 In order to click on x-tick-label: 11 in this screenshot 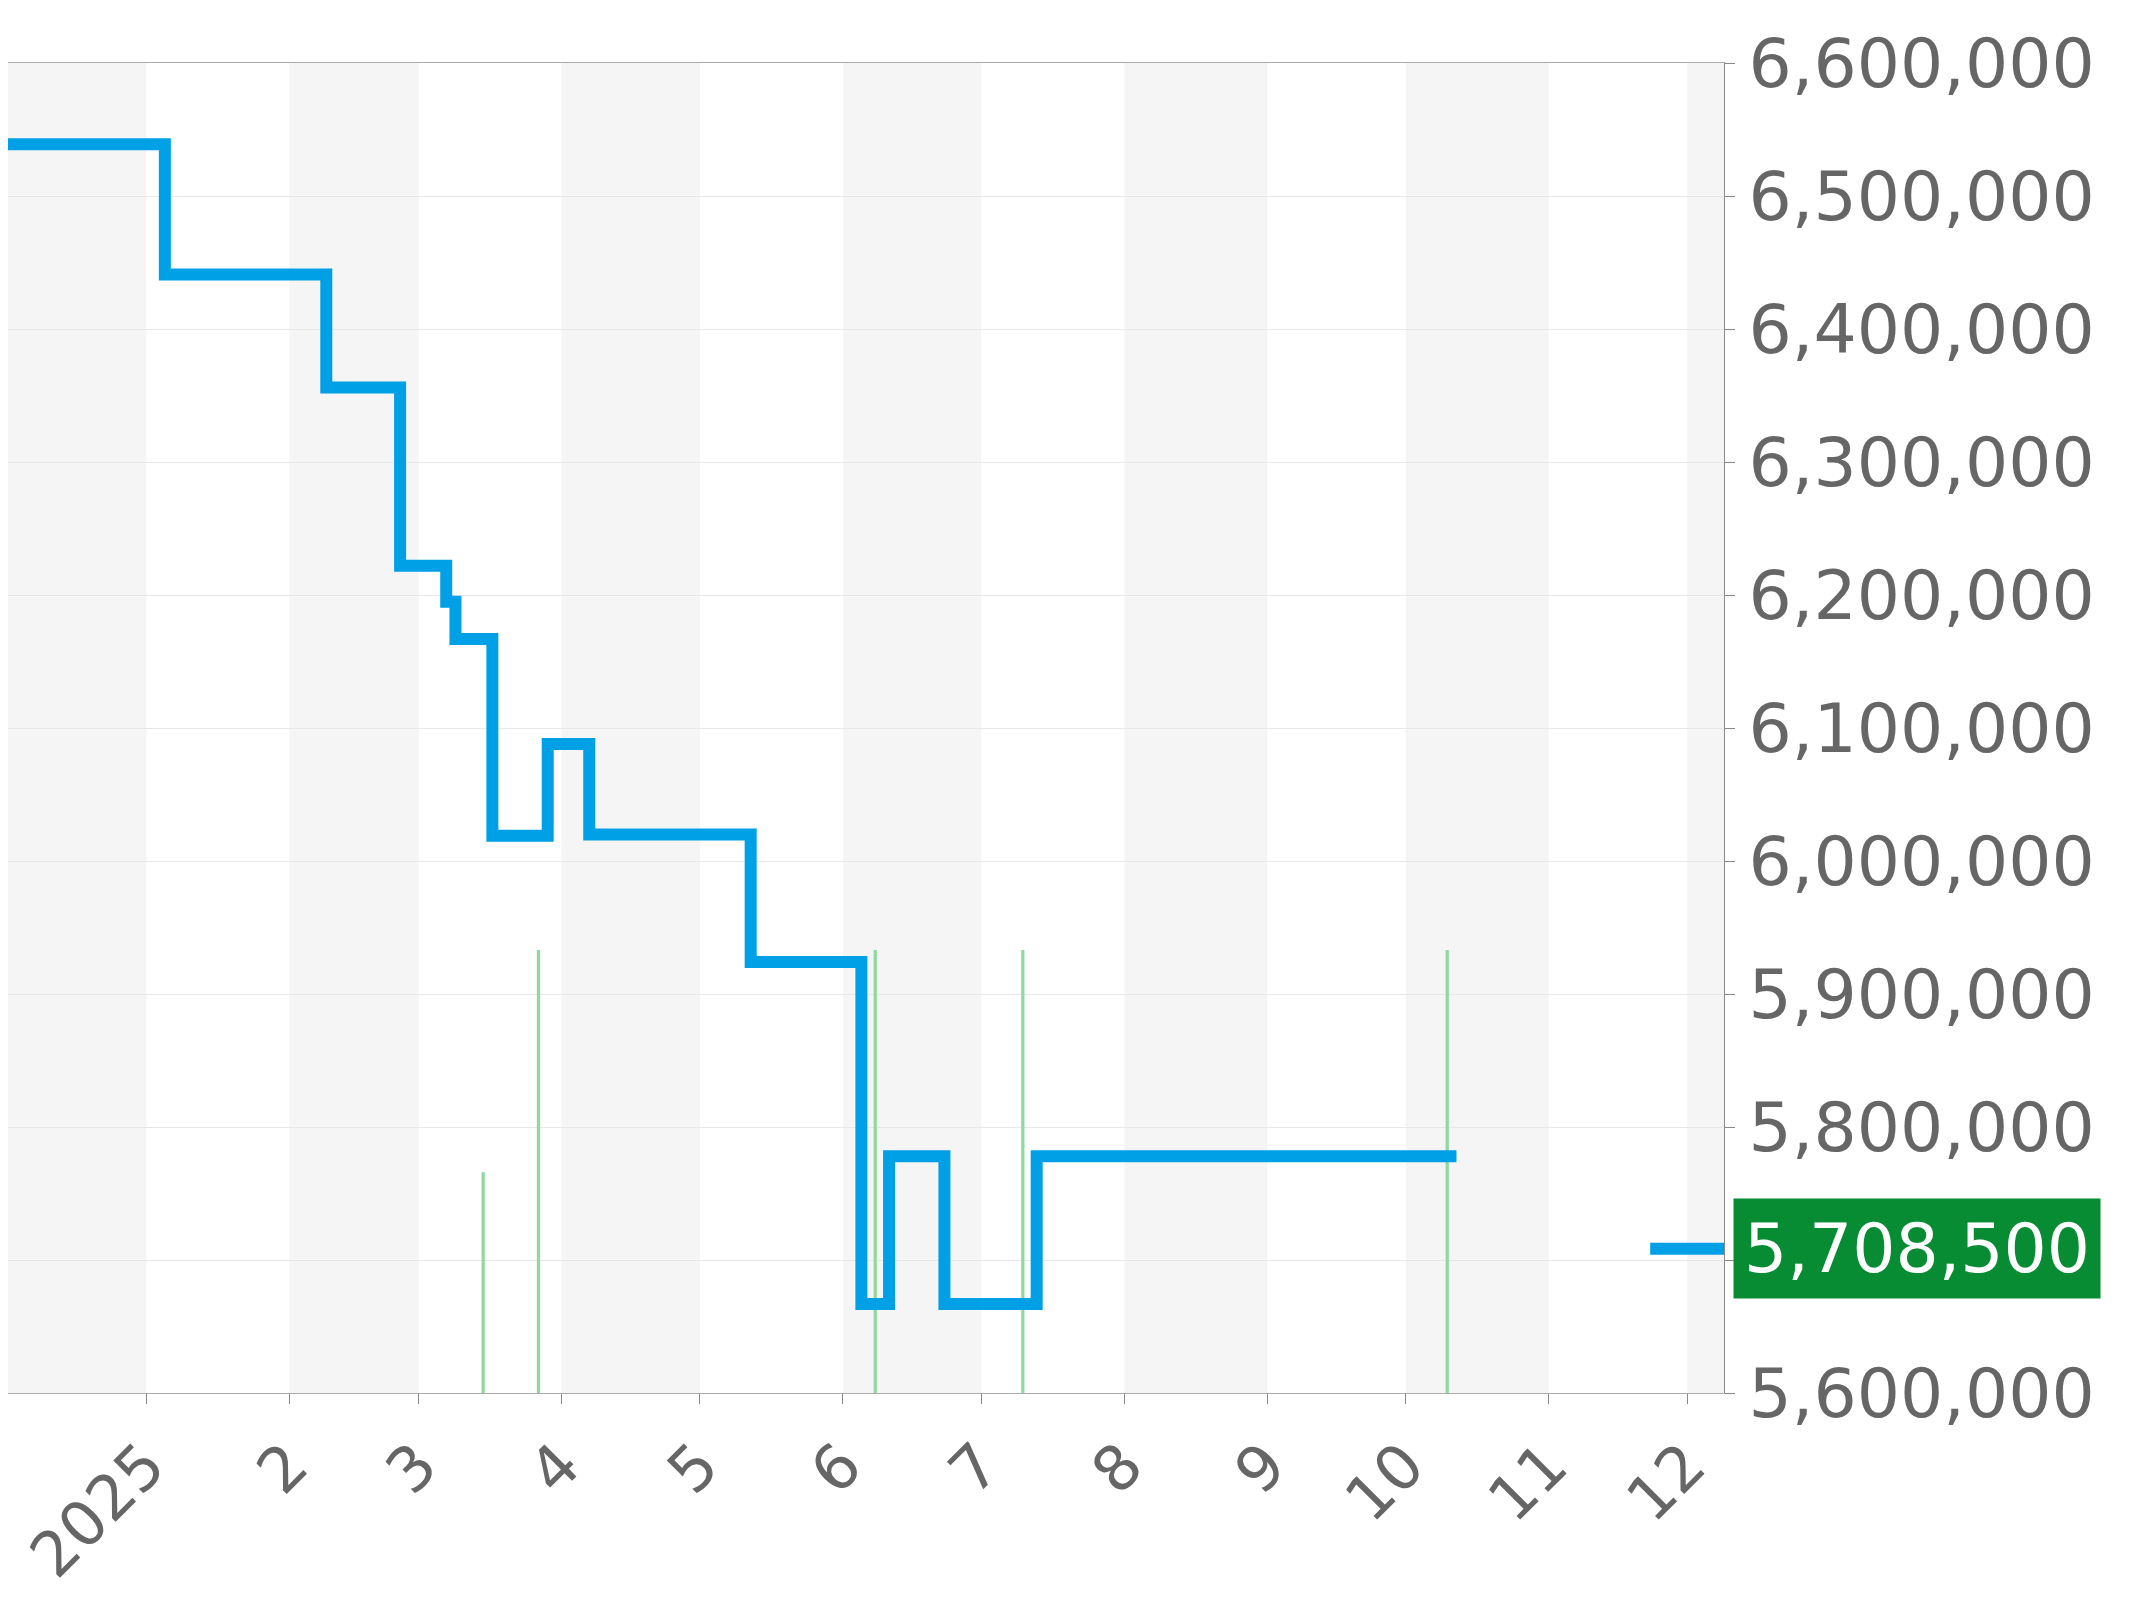, I will do `click(1527, 1482)`.